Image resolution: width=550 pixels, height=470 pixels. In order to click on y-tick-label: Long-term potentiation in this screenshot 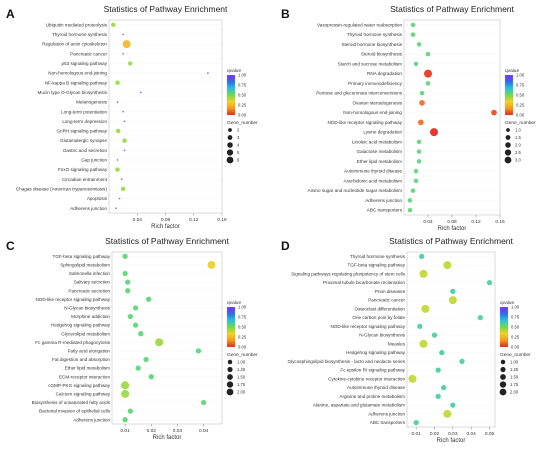, I will do `click(84, 111)`.